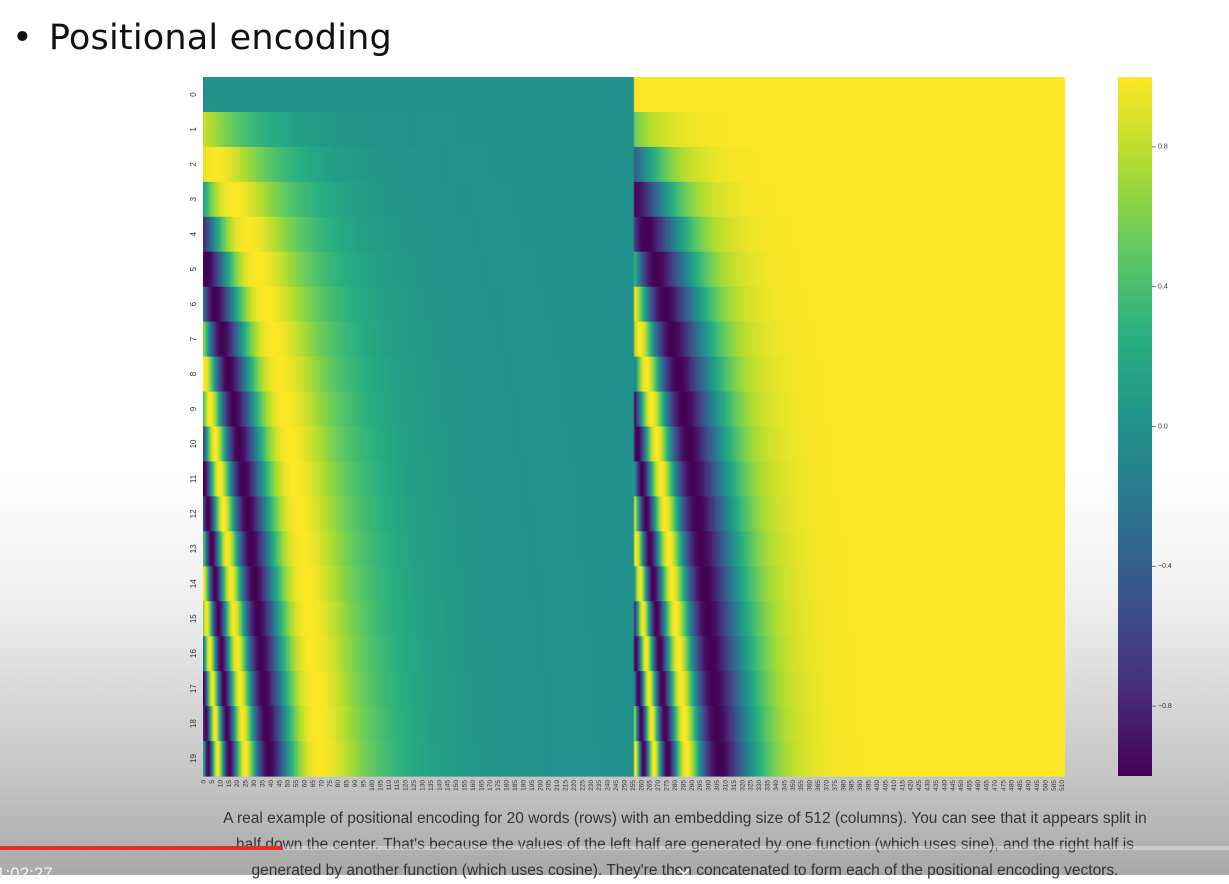  What do you see at coordinates (305, 784) in the screenshot?
I see `column-tick-label: 60` at bounding box center [305, 784].